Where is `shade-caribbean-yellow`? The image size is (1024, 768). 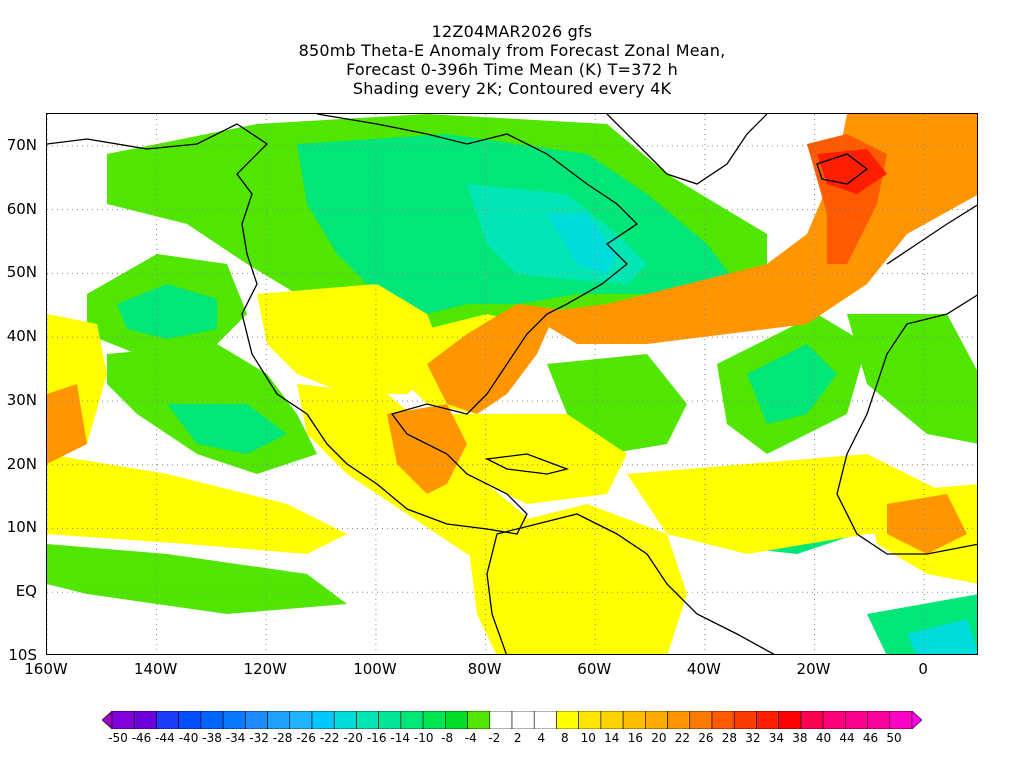 shade-caribbean-yellow is located at coordinates (537, 459).